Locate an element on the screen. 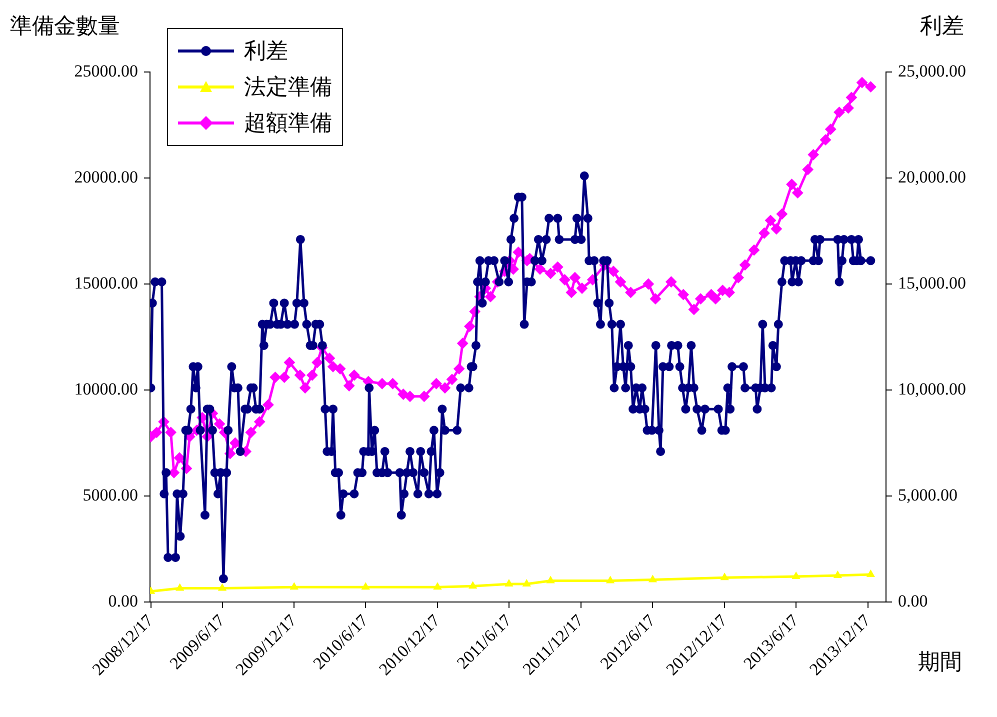 The width and height of the screenshot is (997, 717). y-tick-label: 5000.00 is located at coordinates (110, 494).